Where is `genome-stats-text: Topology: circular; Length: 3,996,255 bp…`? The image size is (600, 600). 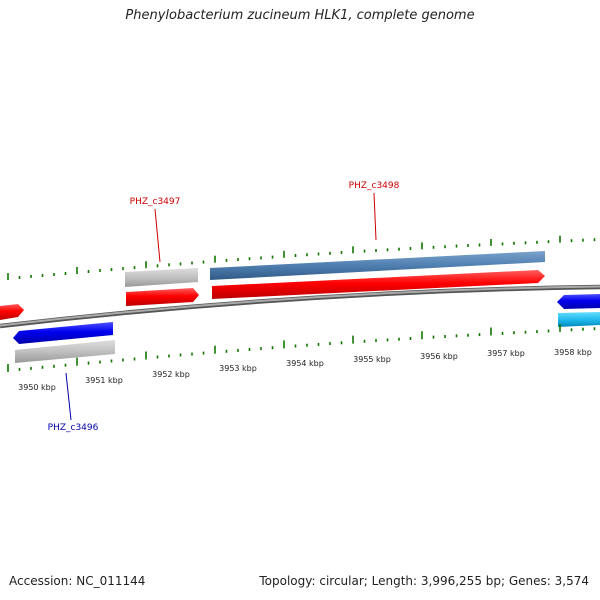 genome-stats-text: Topology: circular; Length: 3,996,255 bp… is located at coordinates (424, 581).